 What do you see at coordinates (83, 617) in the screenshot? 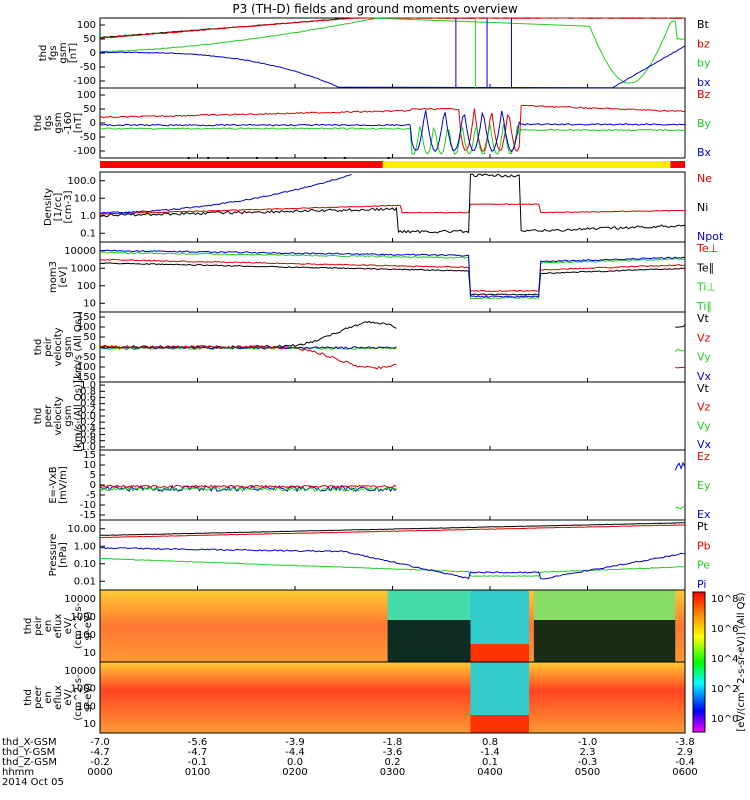
I see `y-tick-label: 1000` at bounding box center [83, 617].